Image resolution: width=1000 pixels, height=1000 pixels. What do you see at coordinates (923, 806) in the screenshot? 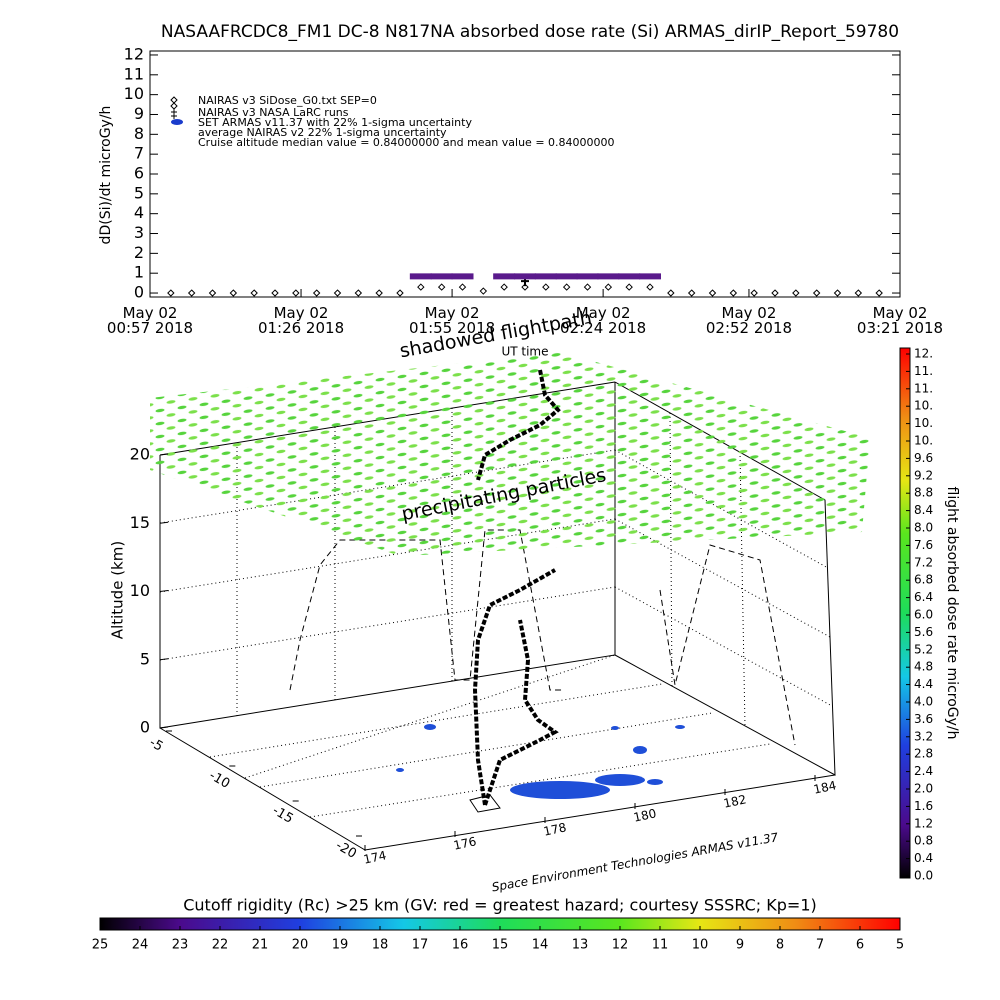
I see `colorbar-tick-label: 1.6` at bounding box center [923, 806].